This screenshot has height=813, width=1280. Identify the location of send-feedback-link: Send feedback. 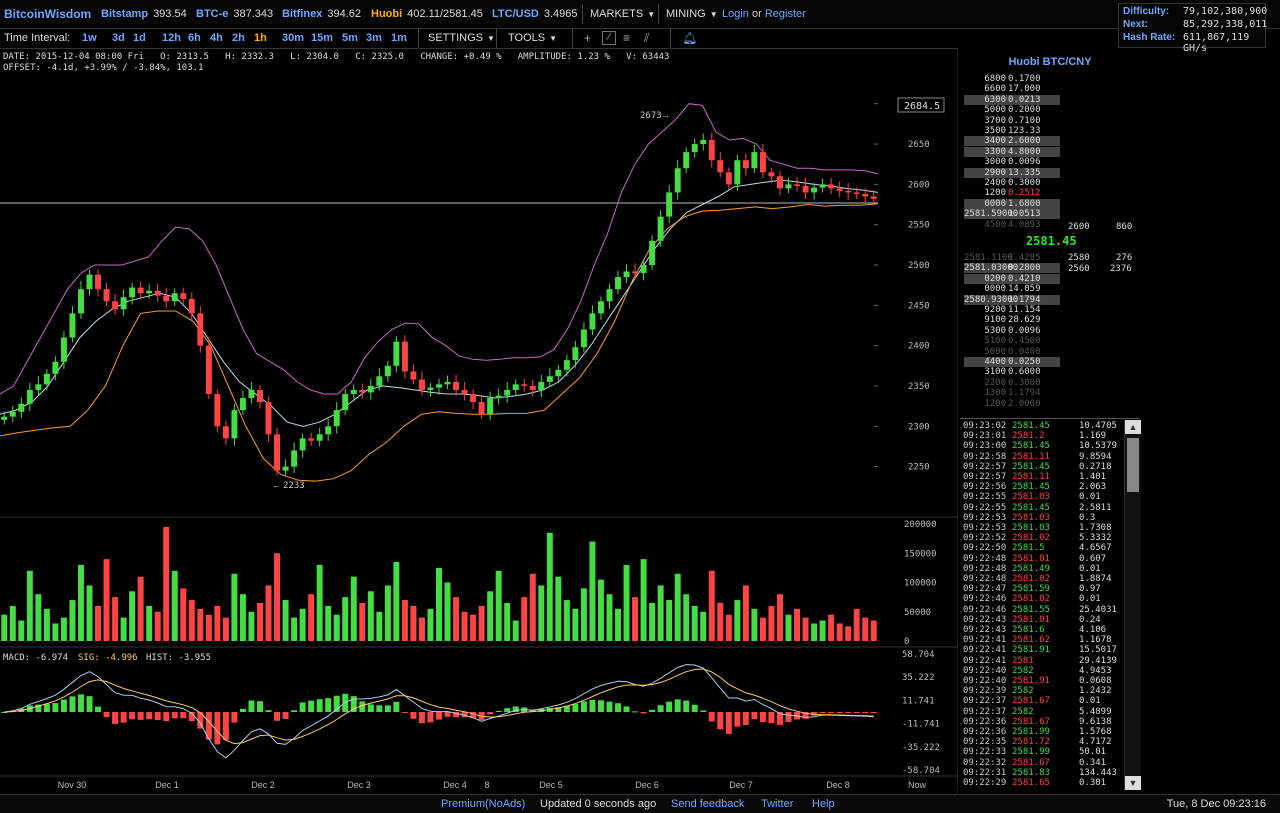
(708, 804).